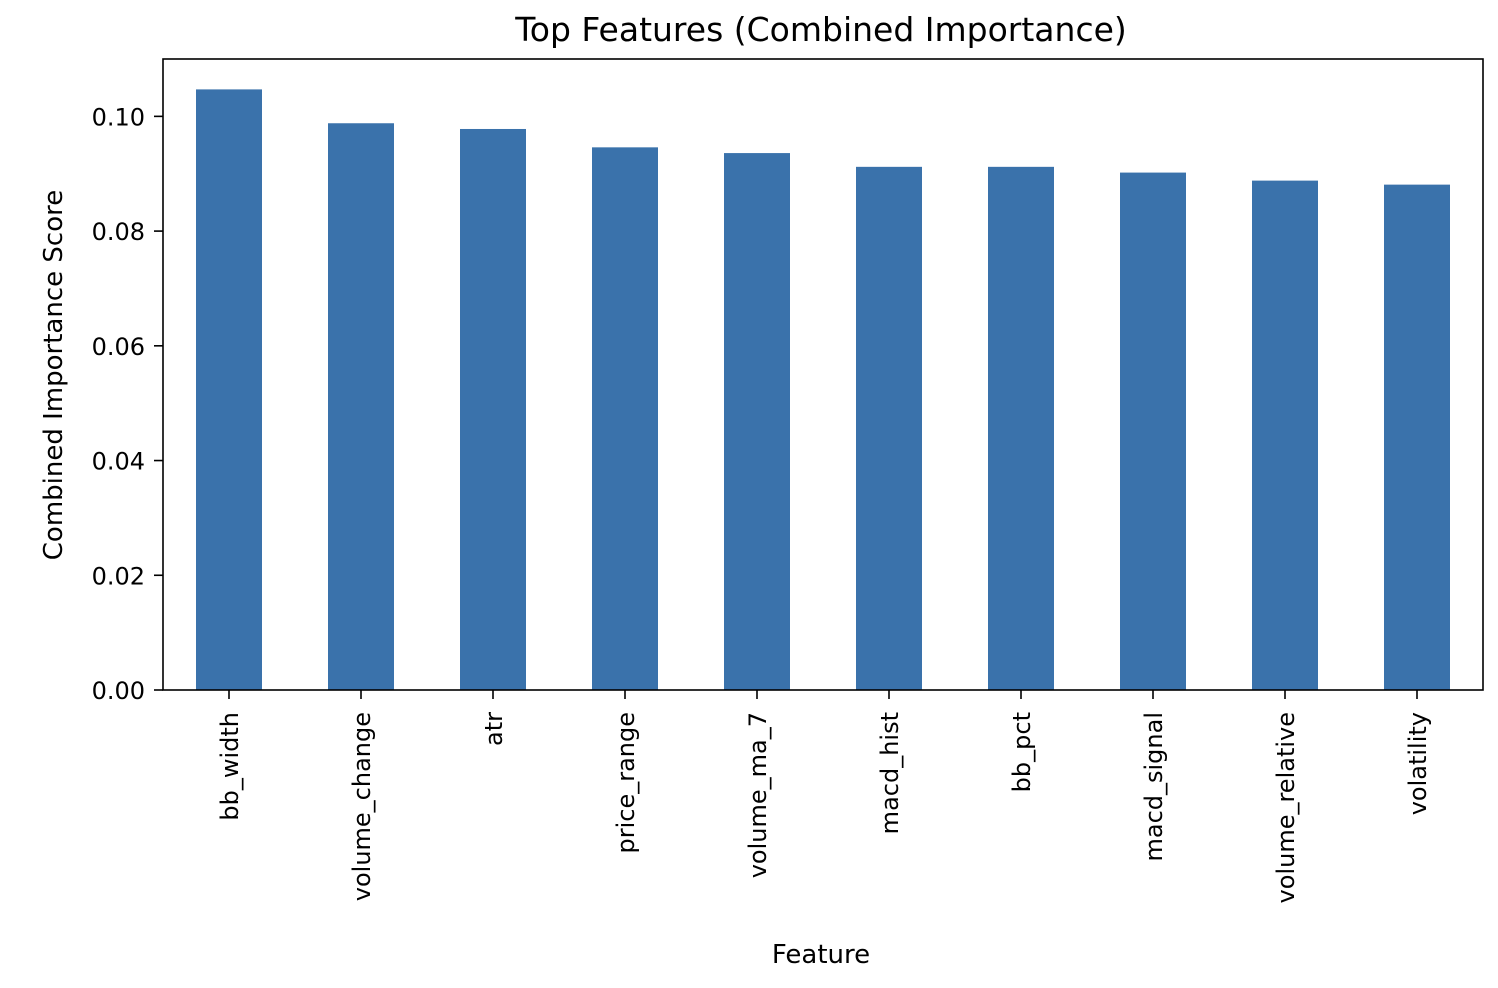  I want to click on y-tick-label: 0.00, so click(118, 691).